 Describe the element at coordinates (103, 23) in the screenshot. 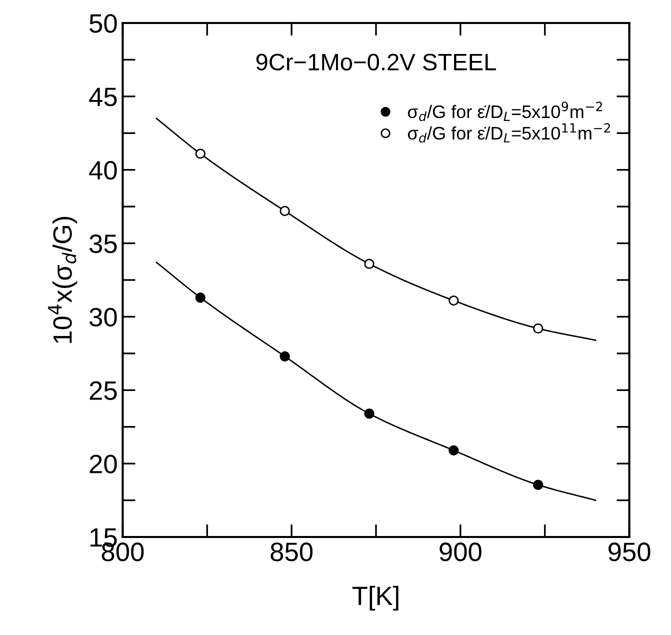

I see `y-tick-label: 50` at that location.